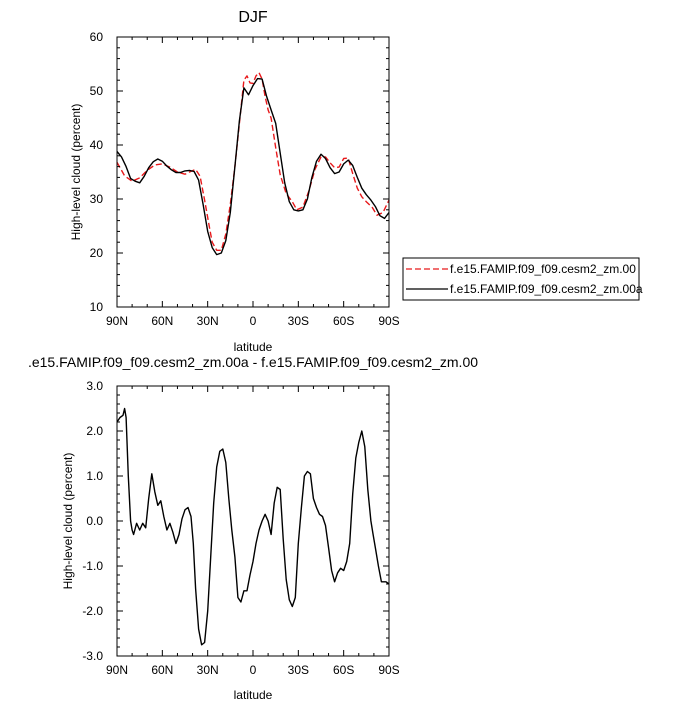 The image size is (687, 708). I want to click on top-y-axis-label: High-level cloud (percent), so click(76, 172).